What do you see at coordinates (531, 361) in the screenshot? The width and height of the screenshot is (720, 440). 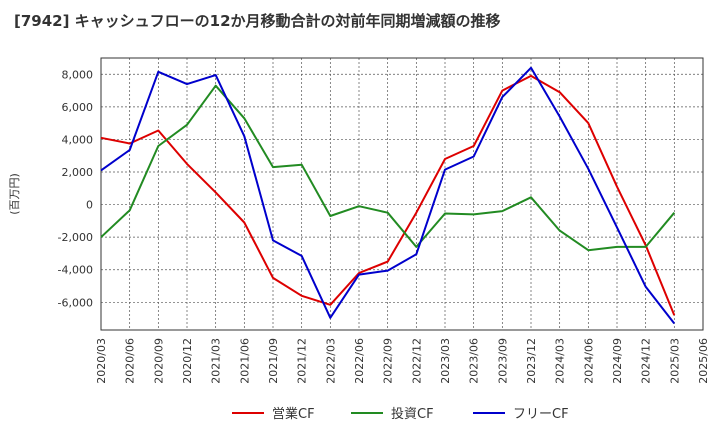 I see `x-tick-label: 2023/12` at bounding box center [531, 361].